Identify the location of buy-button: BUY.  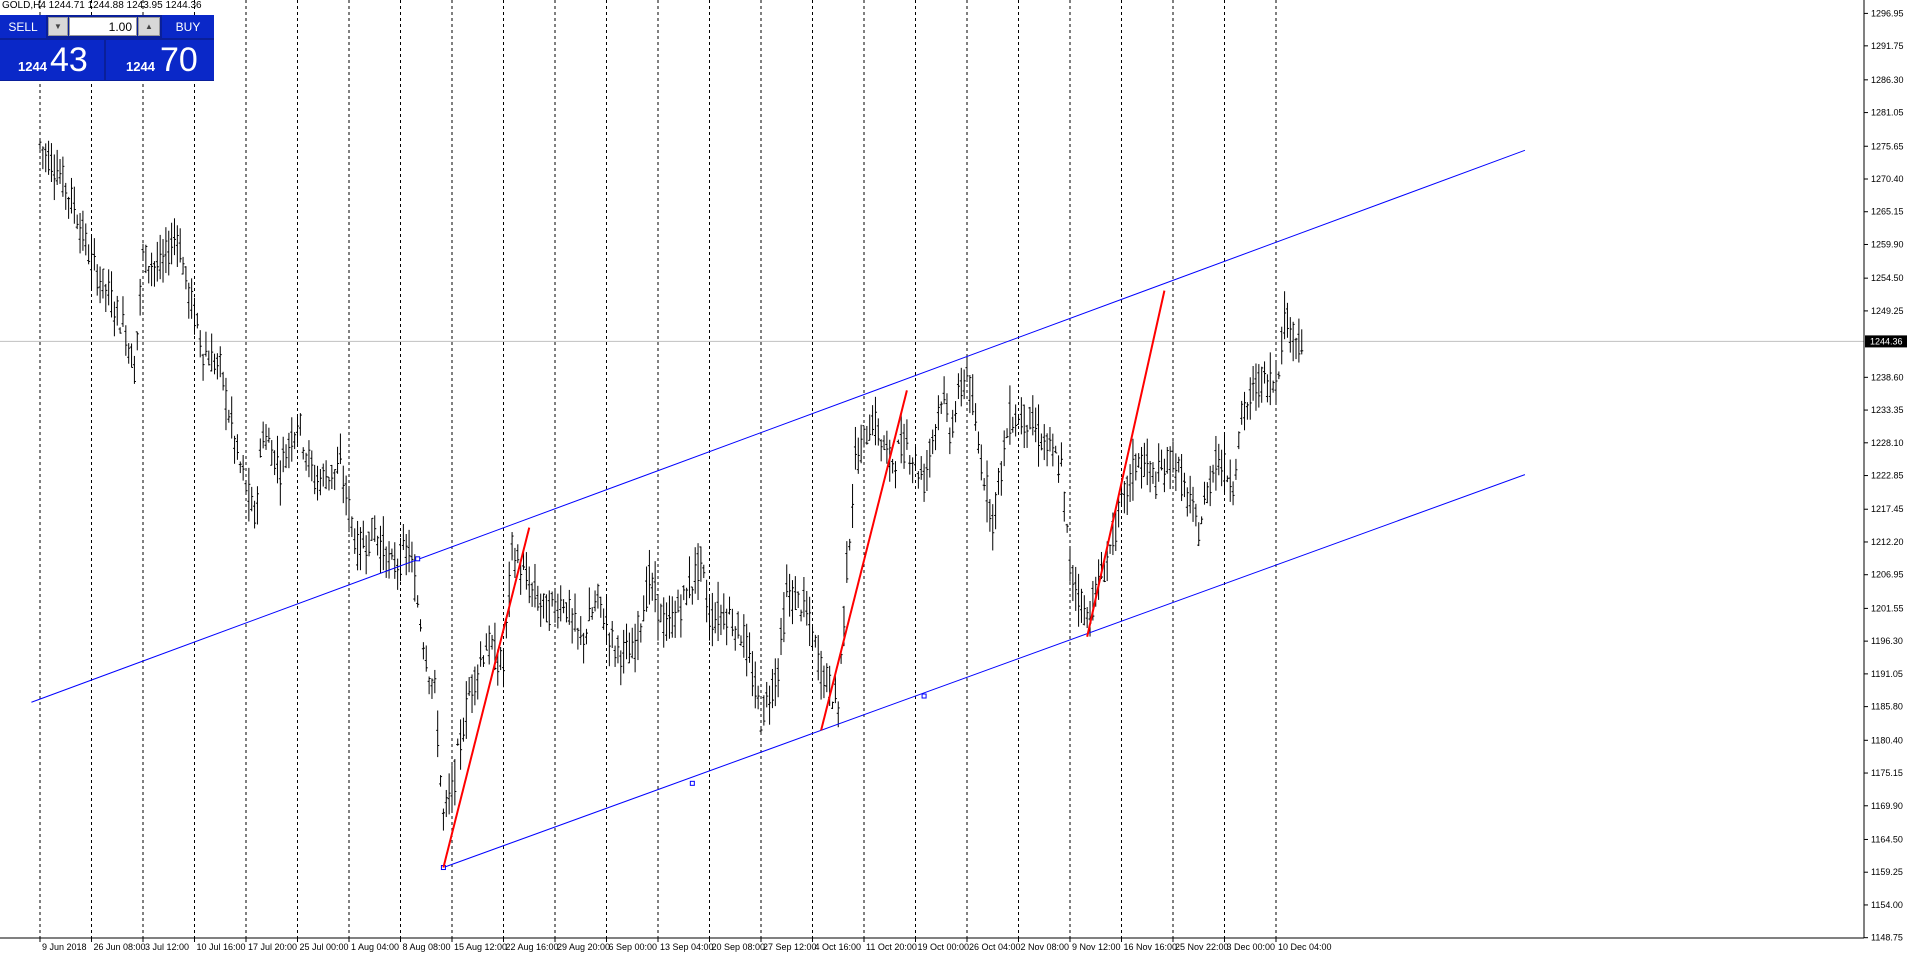
(188, 26).